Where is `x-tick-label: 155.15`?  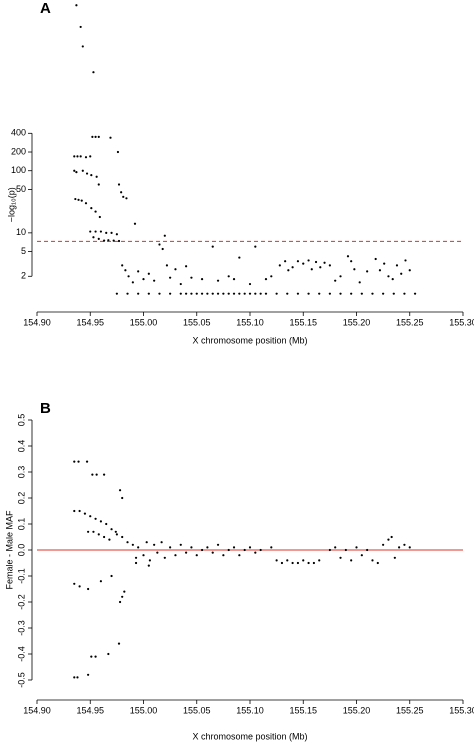
x-tick-label: 155.15 is located at coordinates (303, 710).